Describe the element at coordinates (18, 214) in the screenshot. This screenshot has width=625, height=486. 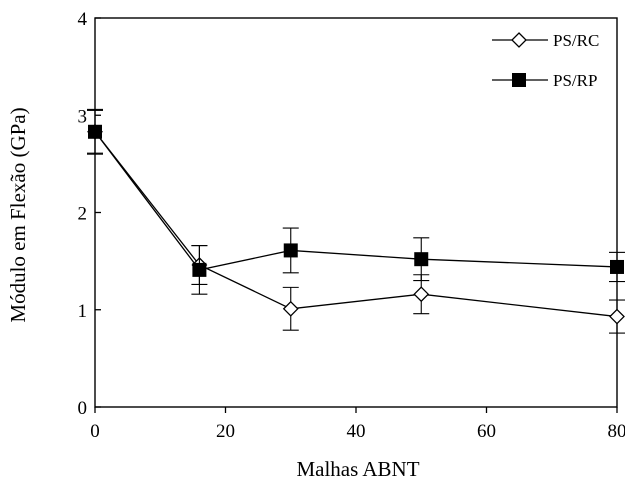
I see `y-axis-title: Módulo em Flexão (GPa)` at that location.